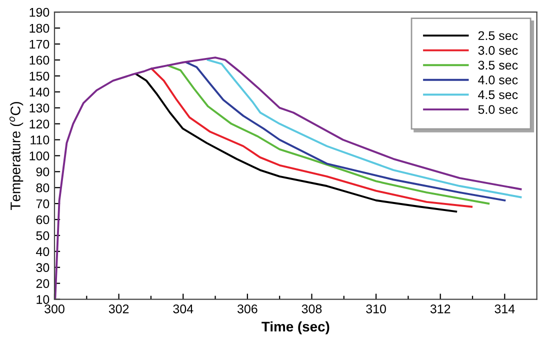 This screenshot has width=545, height=346. Describe the element at coordinates (247, 309) in the screenshot. I see `x-tick-label: 306` at that location.